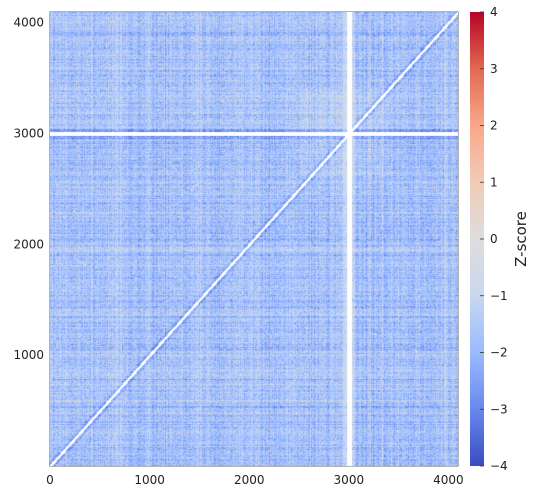 The height and width of the screenshot is (500, 540). What do you see at coordinates (448, 480) in the screenshot?
I see `x-tick-label: 4000` at bounding box center [448, 480].